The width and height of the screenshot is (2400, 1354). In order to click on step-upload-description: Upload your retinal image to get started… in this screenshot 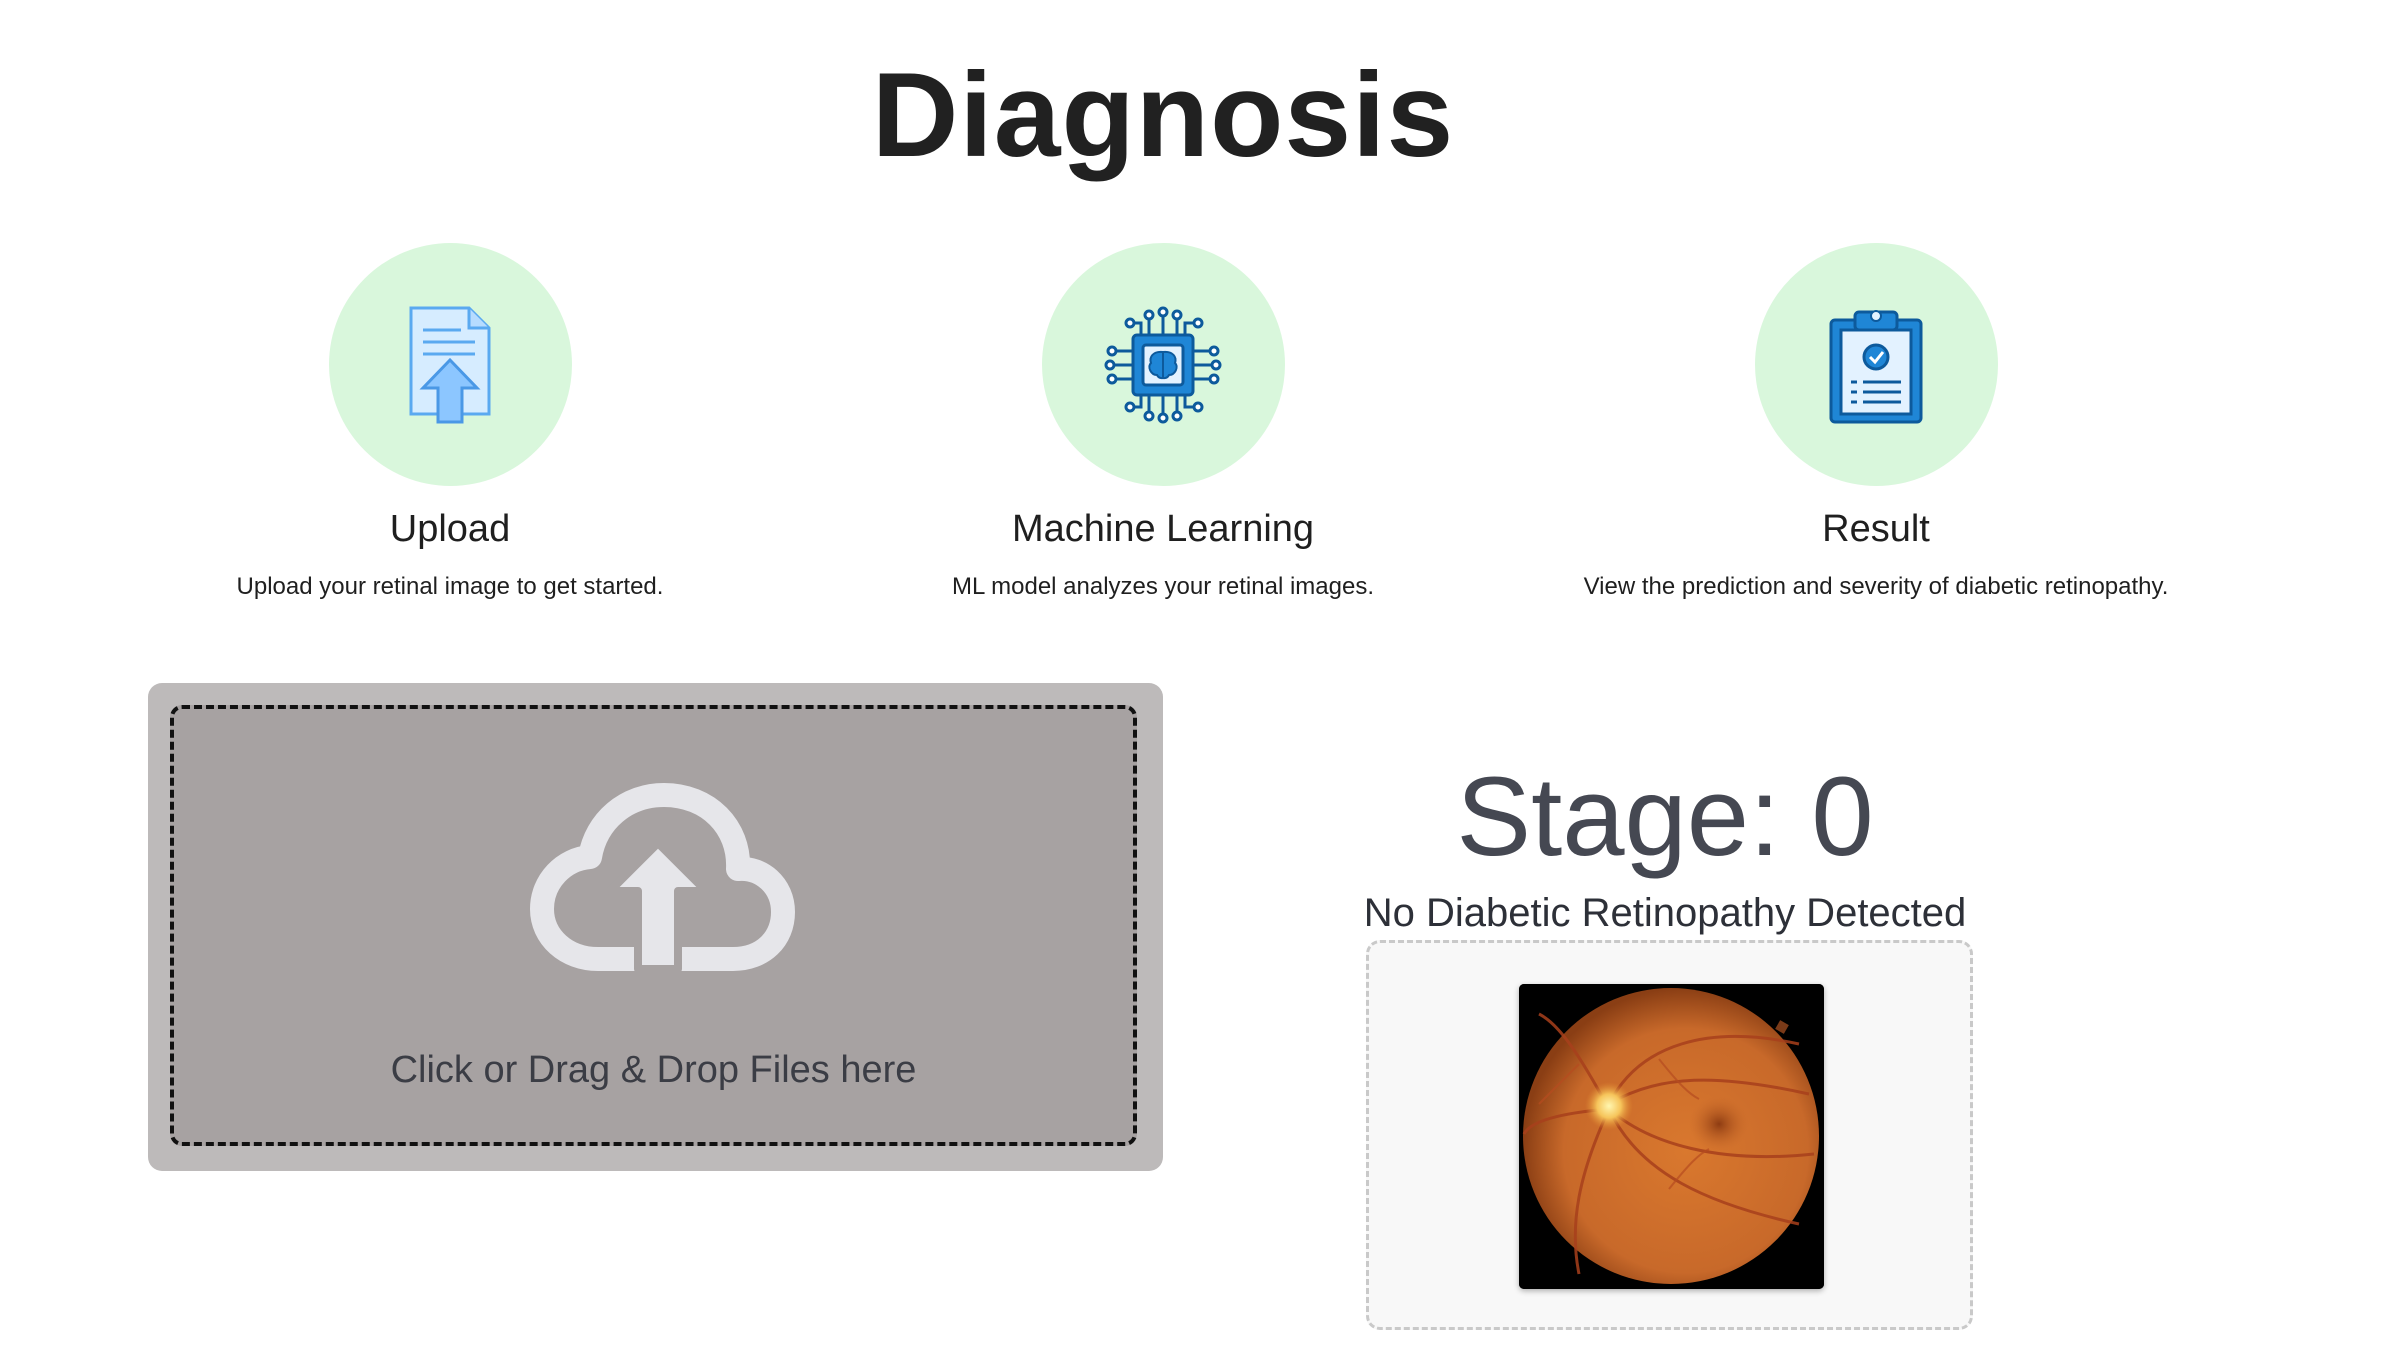, I will do `click(450, 586)`.